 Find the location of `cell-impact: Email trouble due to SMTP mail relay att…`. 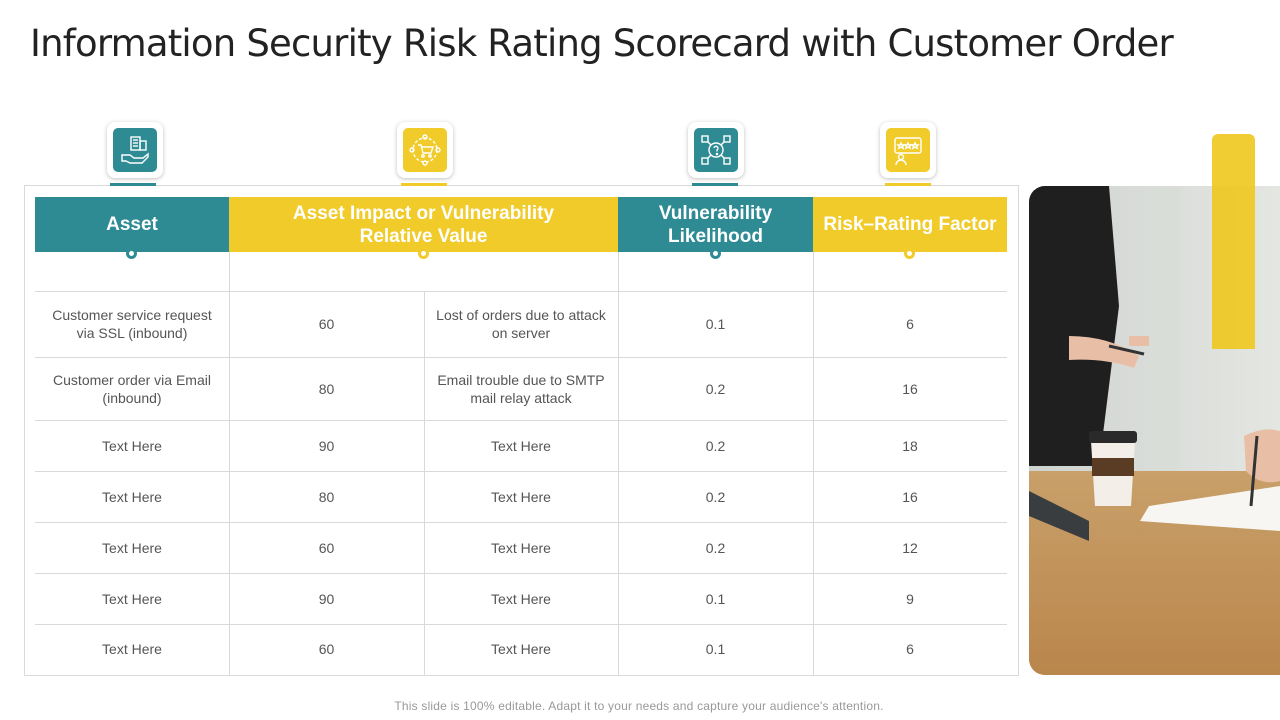

cell-impact: Email trouble due to SMTP mail relay att… is located at coordinates (521, 388).